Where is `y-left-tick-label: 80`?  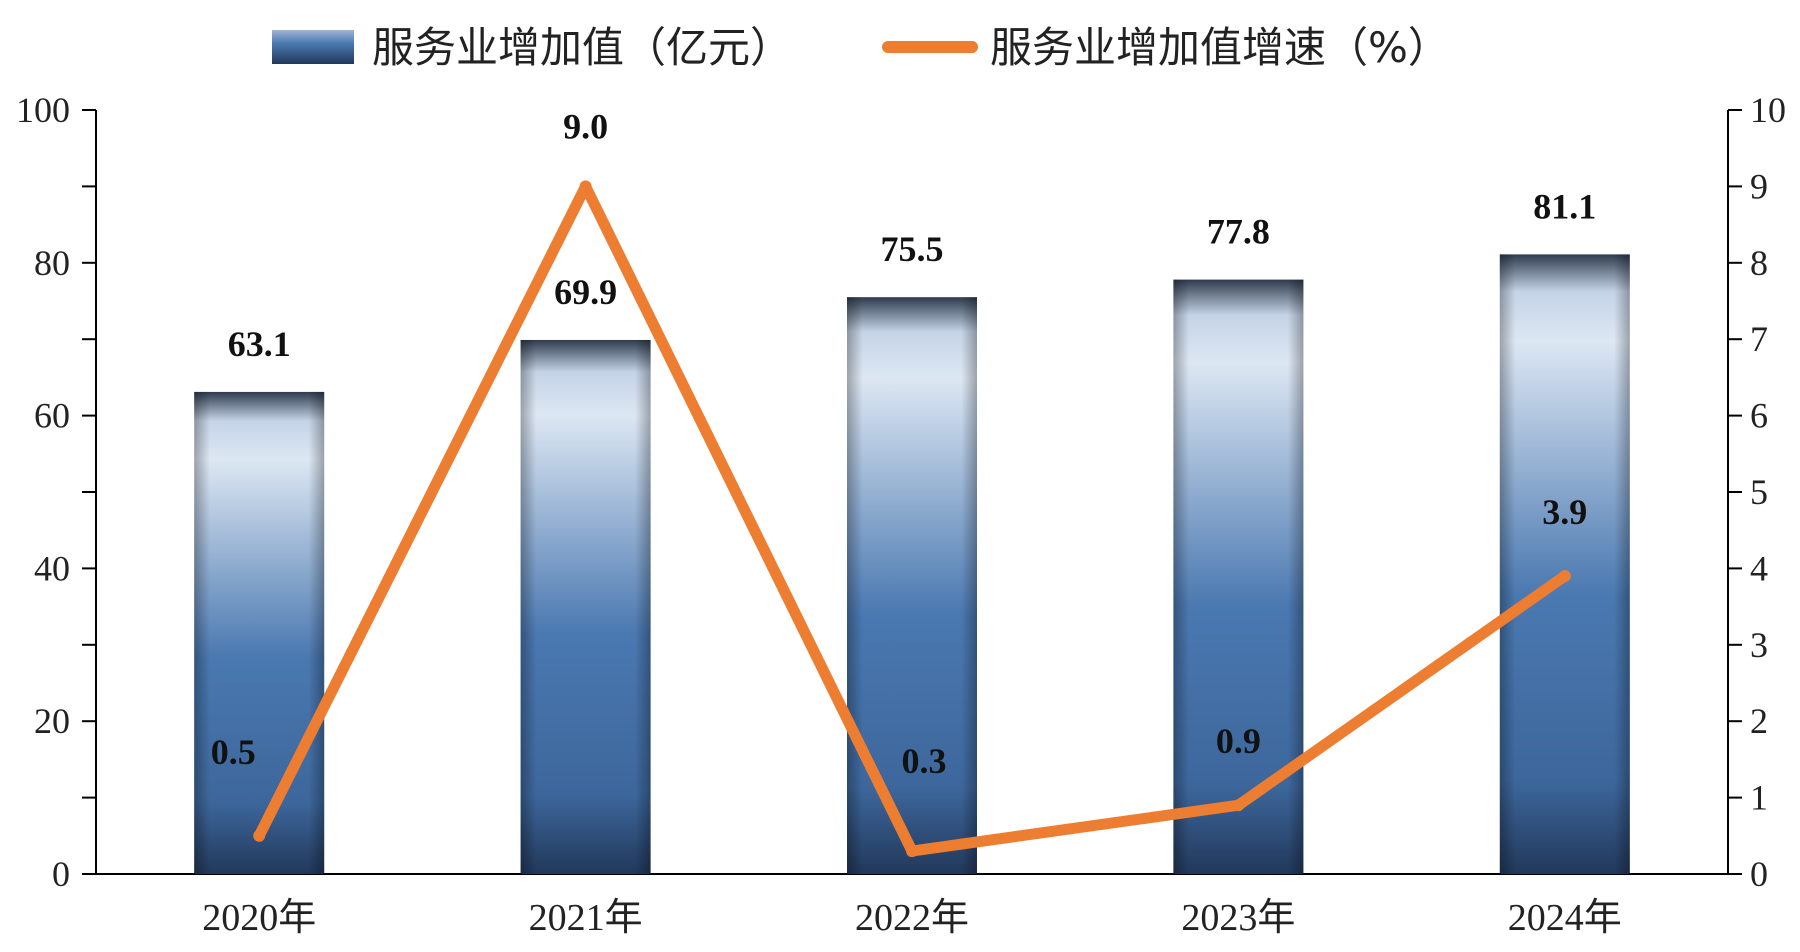 y-left-tick-label: 80 is located at coordinates (52, 263).